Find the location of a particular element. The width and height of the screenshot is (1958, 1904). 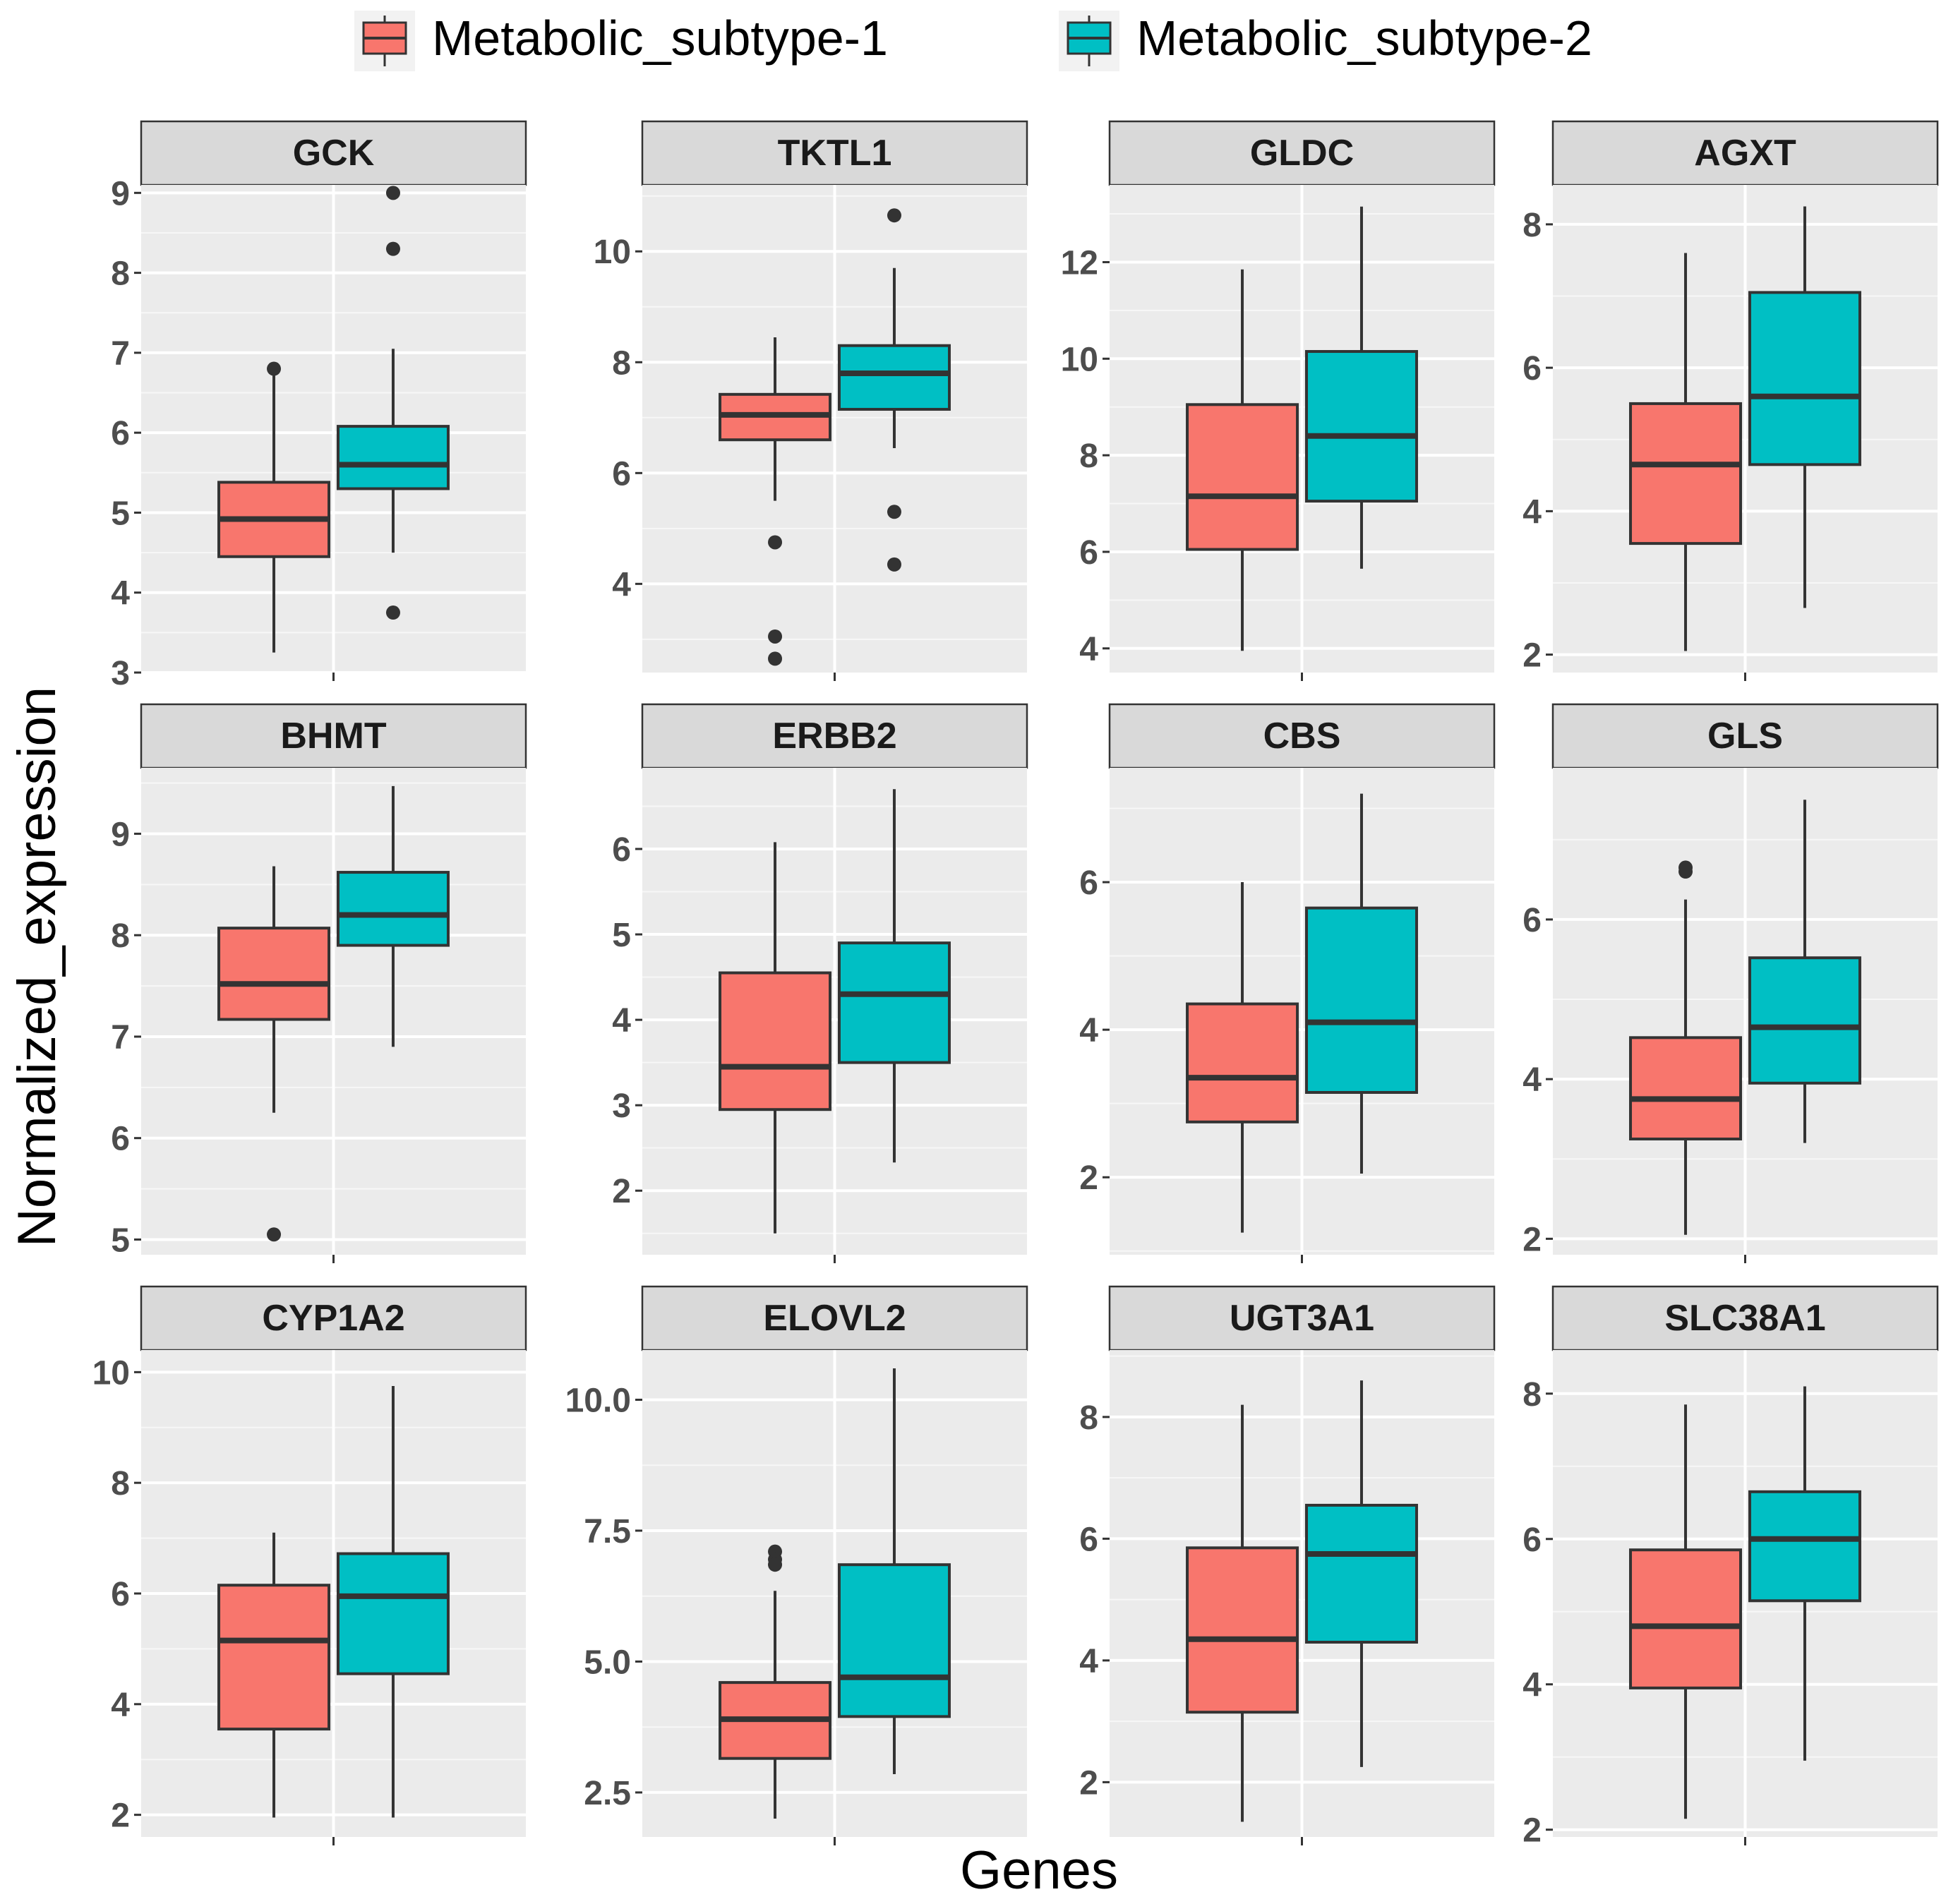

facet-title-ugt3a1: UGT3A1 is located at coordinates (1302, 1318).